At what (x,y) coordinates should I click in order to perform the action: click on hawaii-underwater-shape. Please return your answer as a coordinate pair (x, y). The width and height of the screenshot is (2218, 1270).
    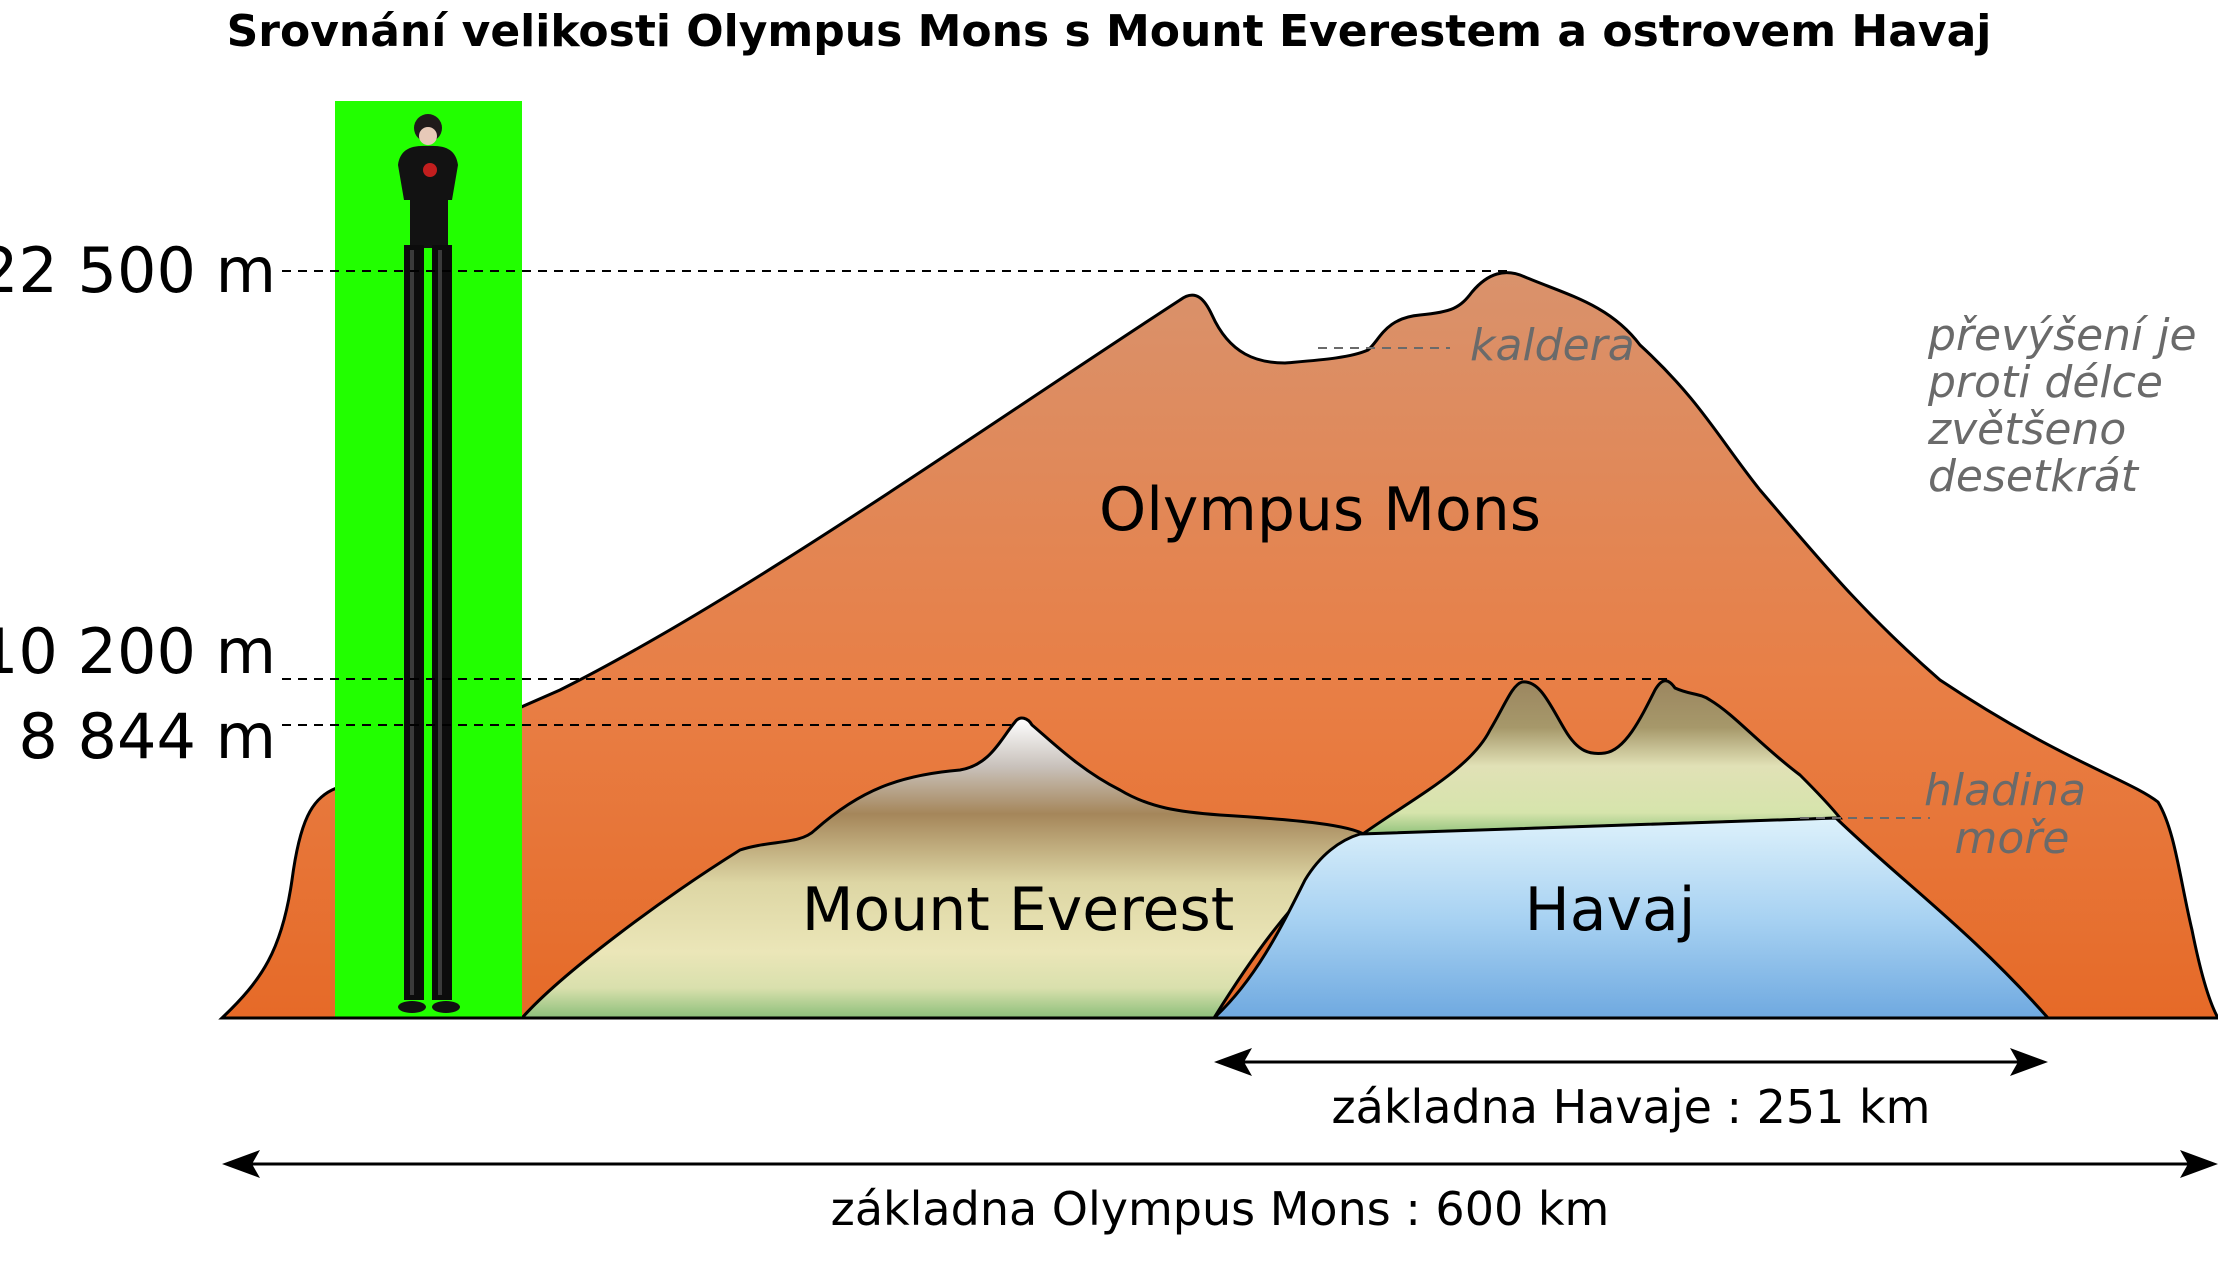
    Looking at the image, I should click on (1631, 918).